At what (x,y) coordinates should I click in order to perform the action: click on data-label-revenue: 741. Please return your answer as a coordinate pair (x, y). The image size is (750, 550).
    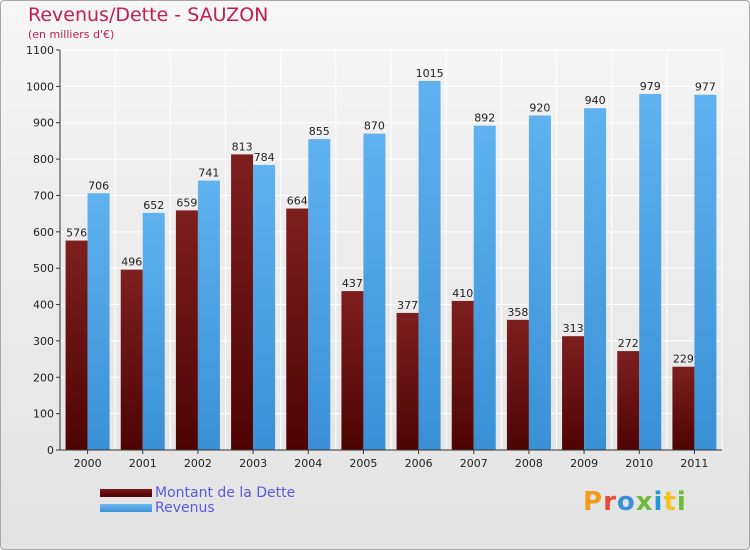
    Looking at the image, I should click on (208, 173).